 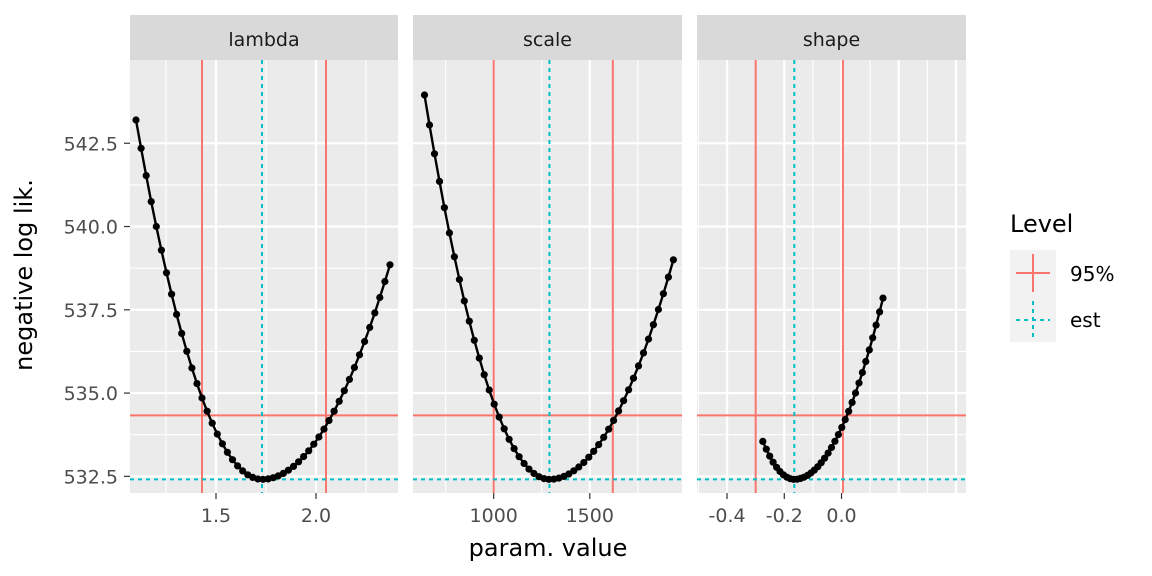 What do you see at coordinates (316, 516) in the screenshot?
I see `x-tick-label: 2.0` at bounding box center [316, 516].